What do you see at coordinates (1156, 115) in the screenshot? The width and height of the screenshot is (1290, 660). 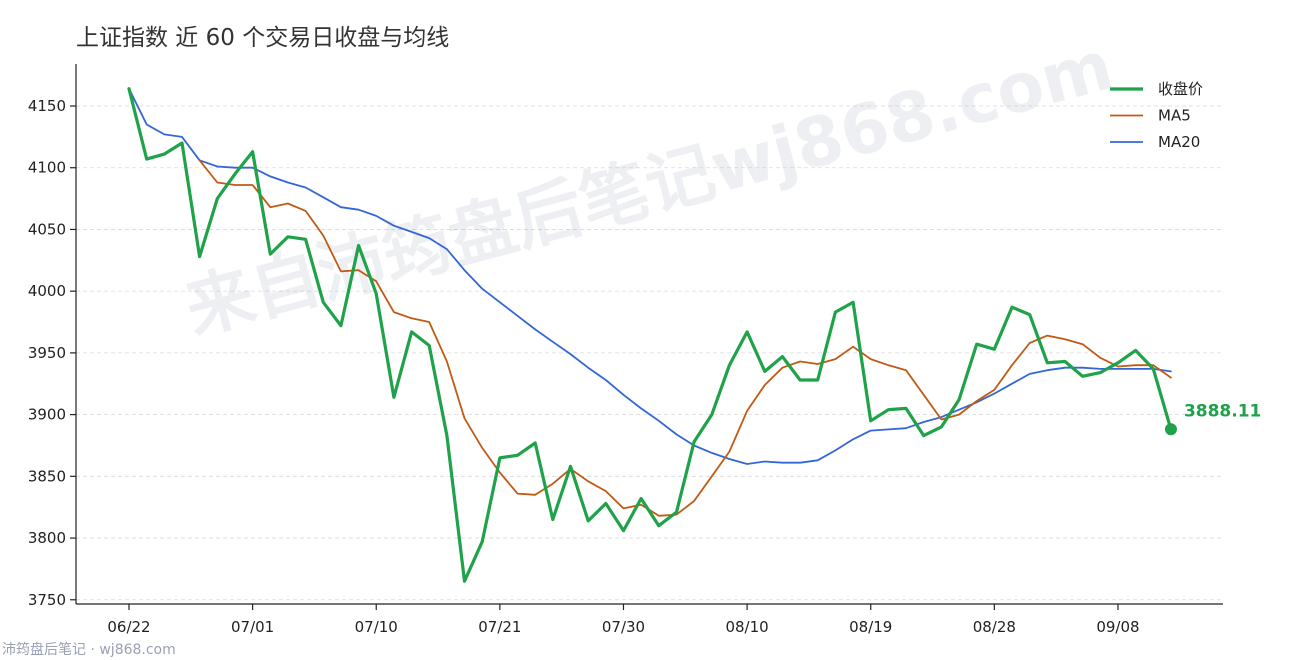 I see `legend: 收盘价 MA5 MA20` at bounding box center [1156, 115].